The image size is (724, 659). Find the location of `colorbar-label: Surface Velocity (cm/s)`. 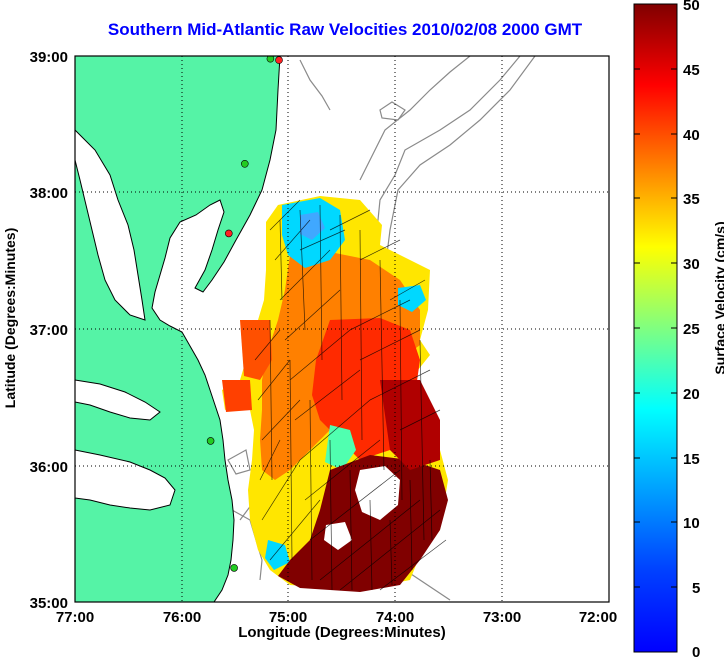

colorbar-label: Surface Velocity (cm/s) is located at coordinates (718, 298).